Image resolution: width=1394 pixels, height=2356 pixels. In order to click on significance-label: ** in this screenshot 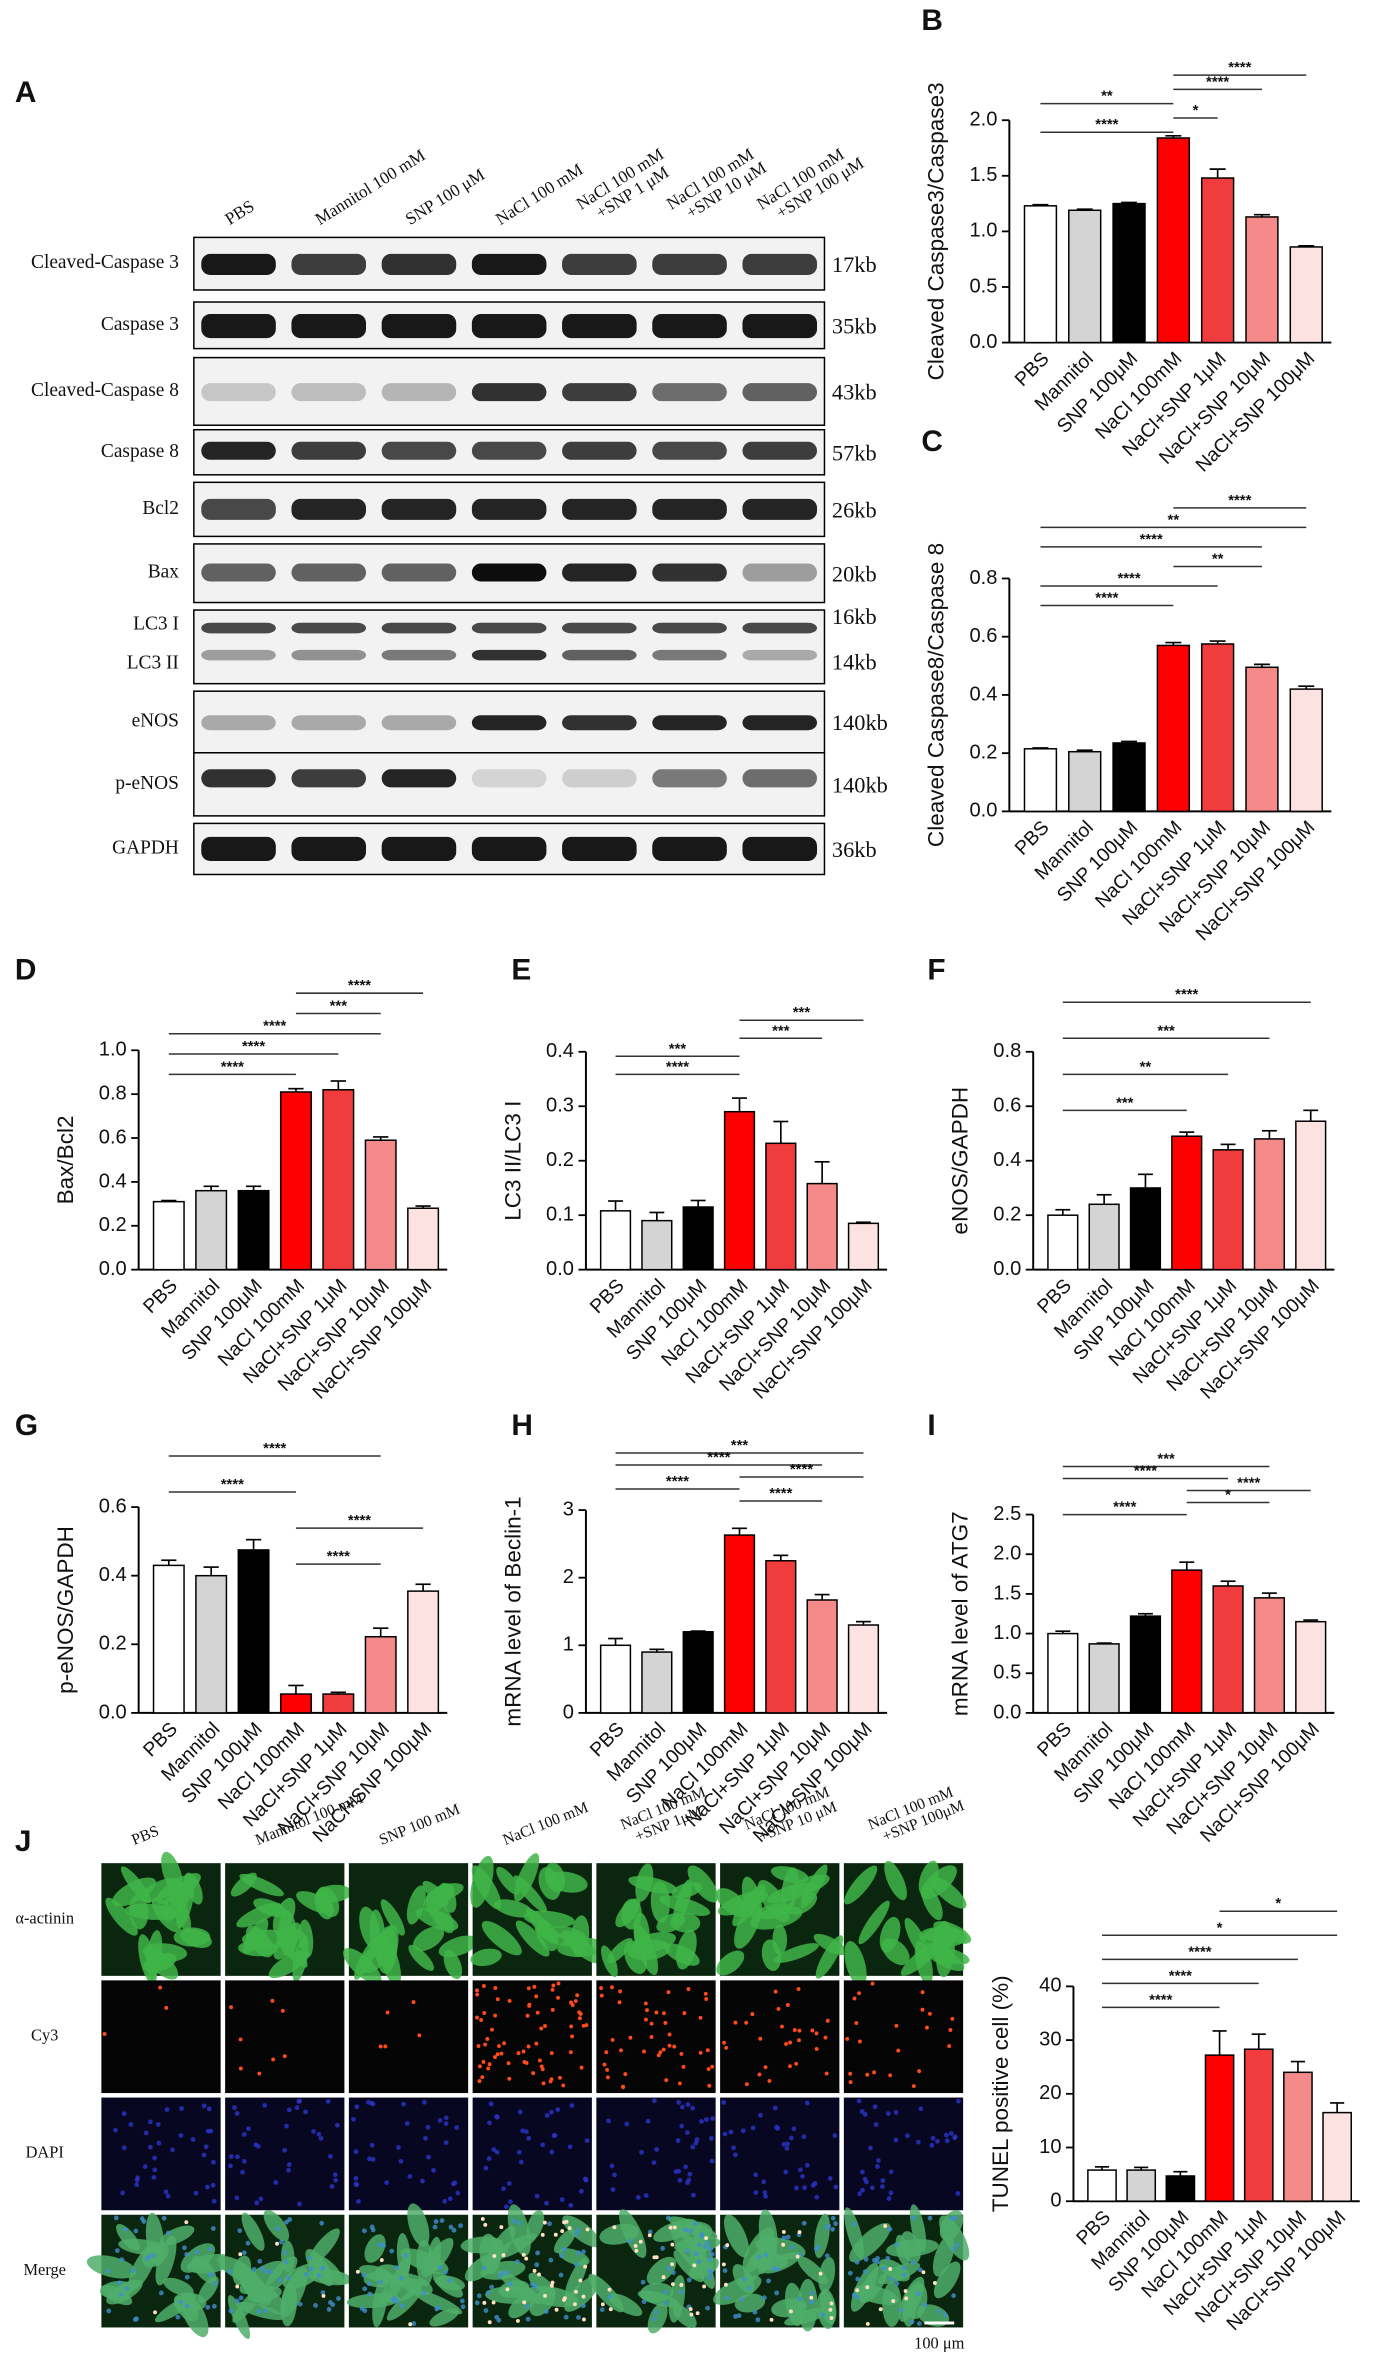, I will do `click(1107, 96)`.